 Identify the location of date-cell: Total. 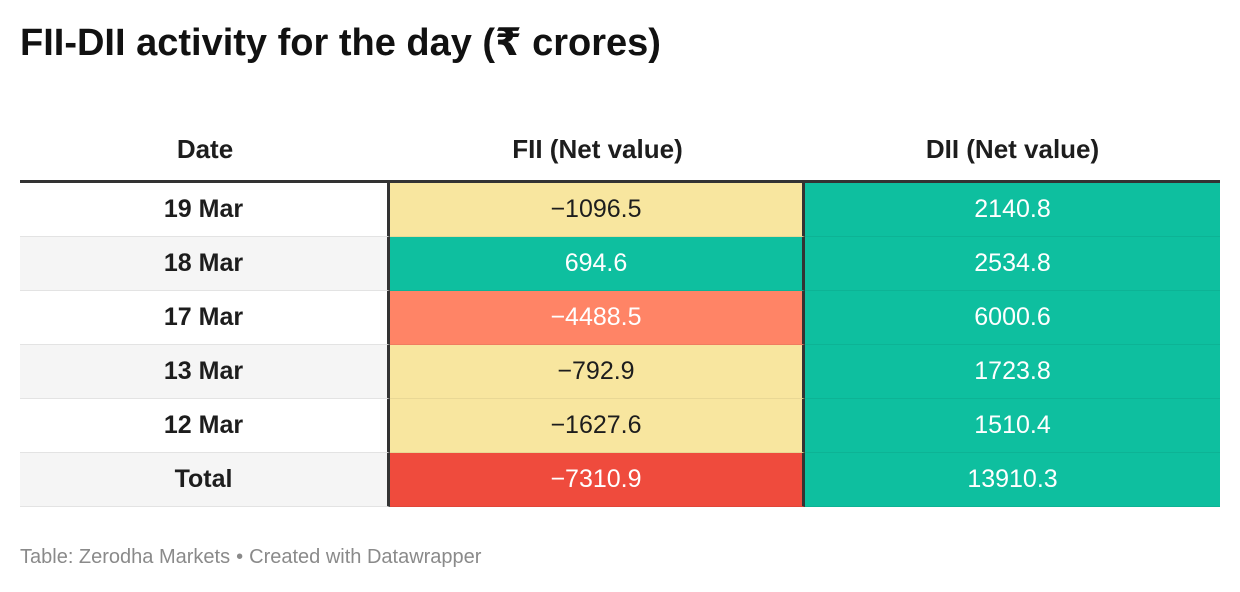
(205, 480).